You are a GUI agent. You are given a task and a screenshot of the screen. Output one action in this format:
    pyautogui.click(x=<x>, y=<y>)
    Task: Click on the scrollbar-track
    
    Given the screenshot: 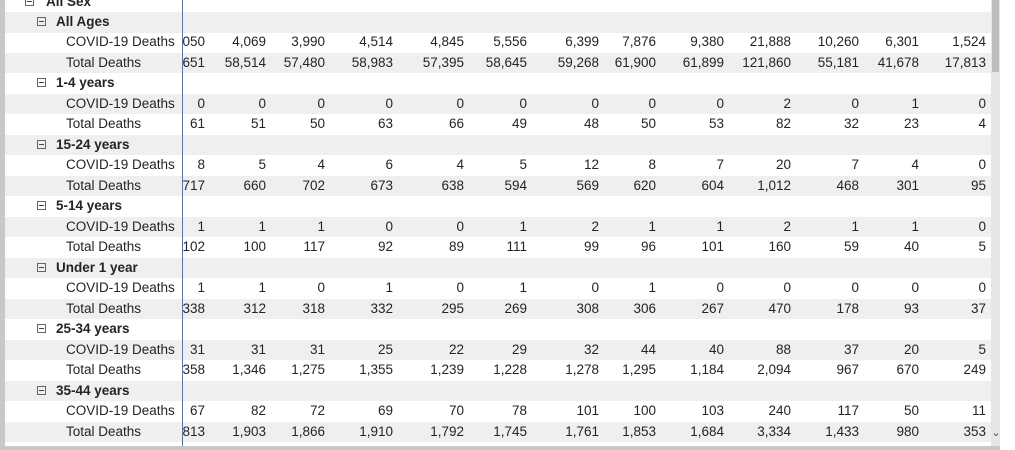 What is the action you would take?
    pyautogui.click(x=995, y=223)
    